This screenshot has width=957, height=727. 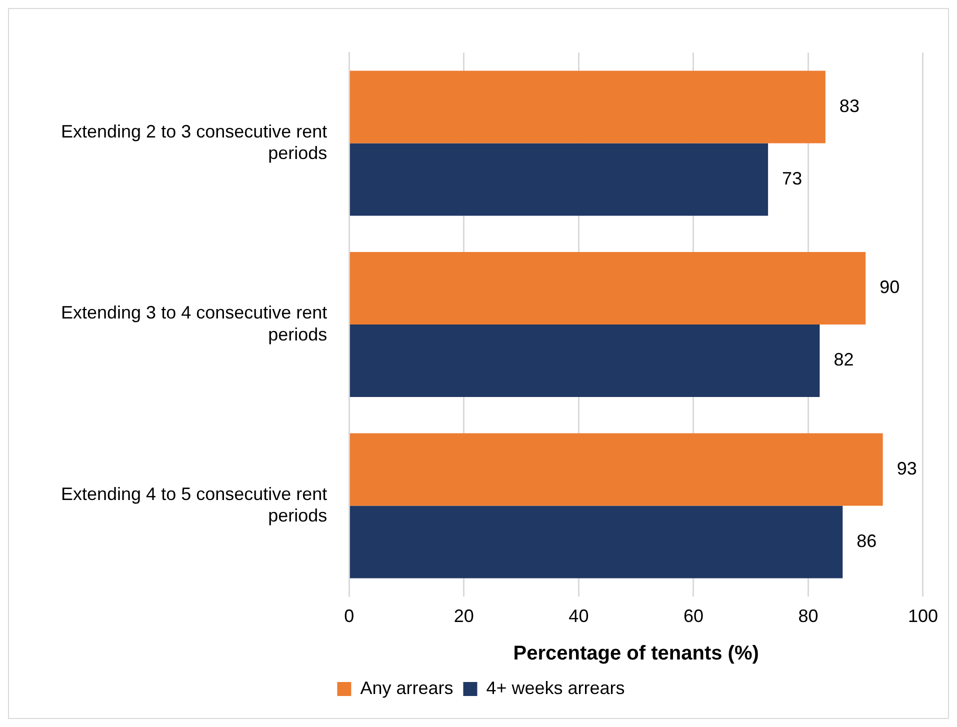 I want to click on data-label: 86, so click(x=866, y=540).